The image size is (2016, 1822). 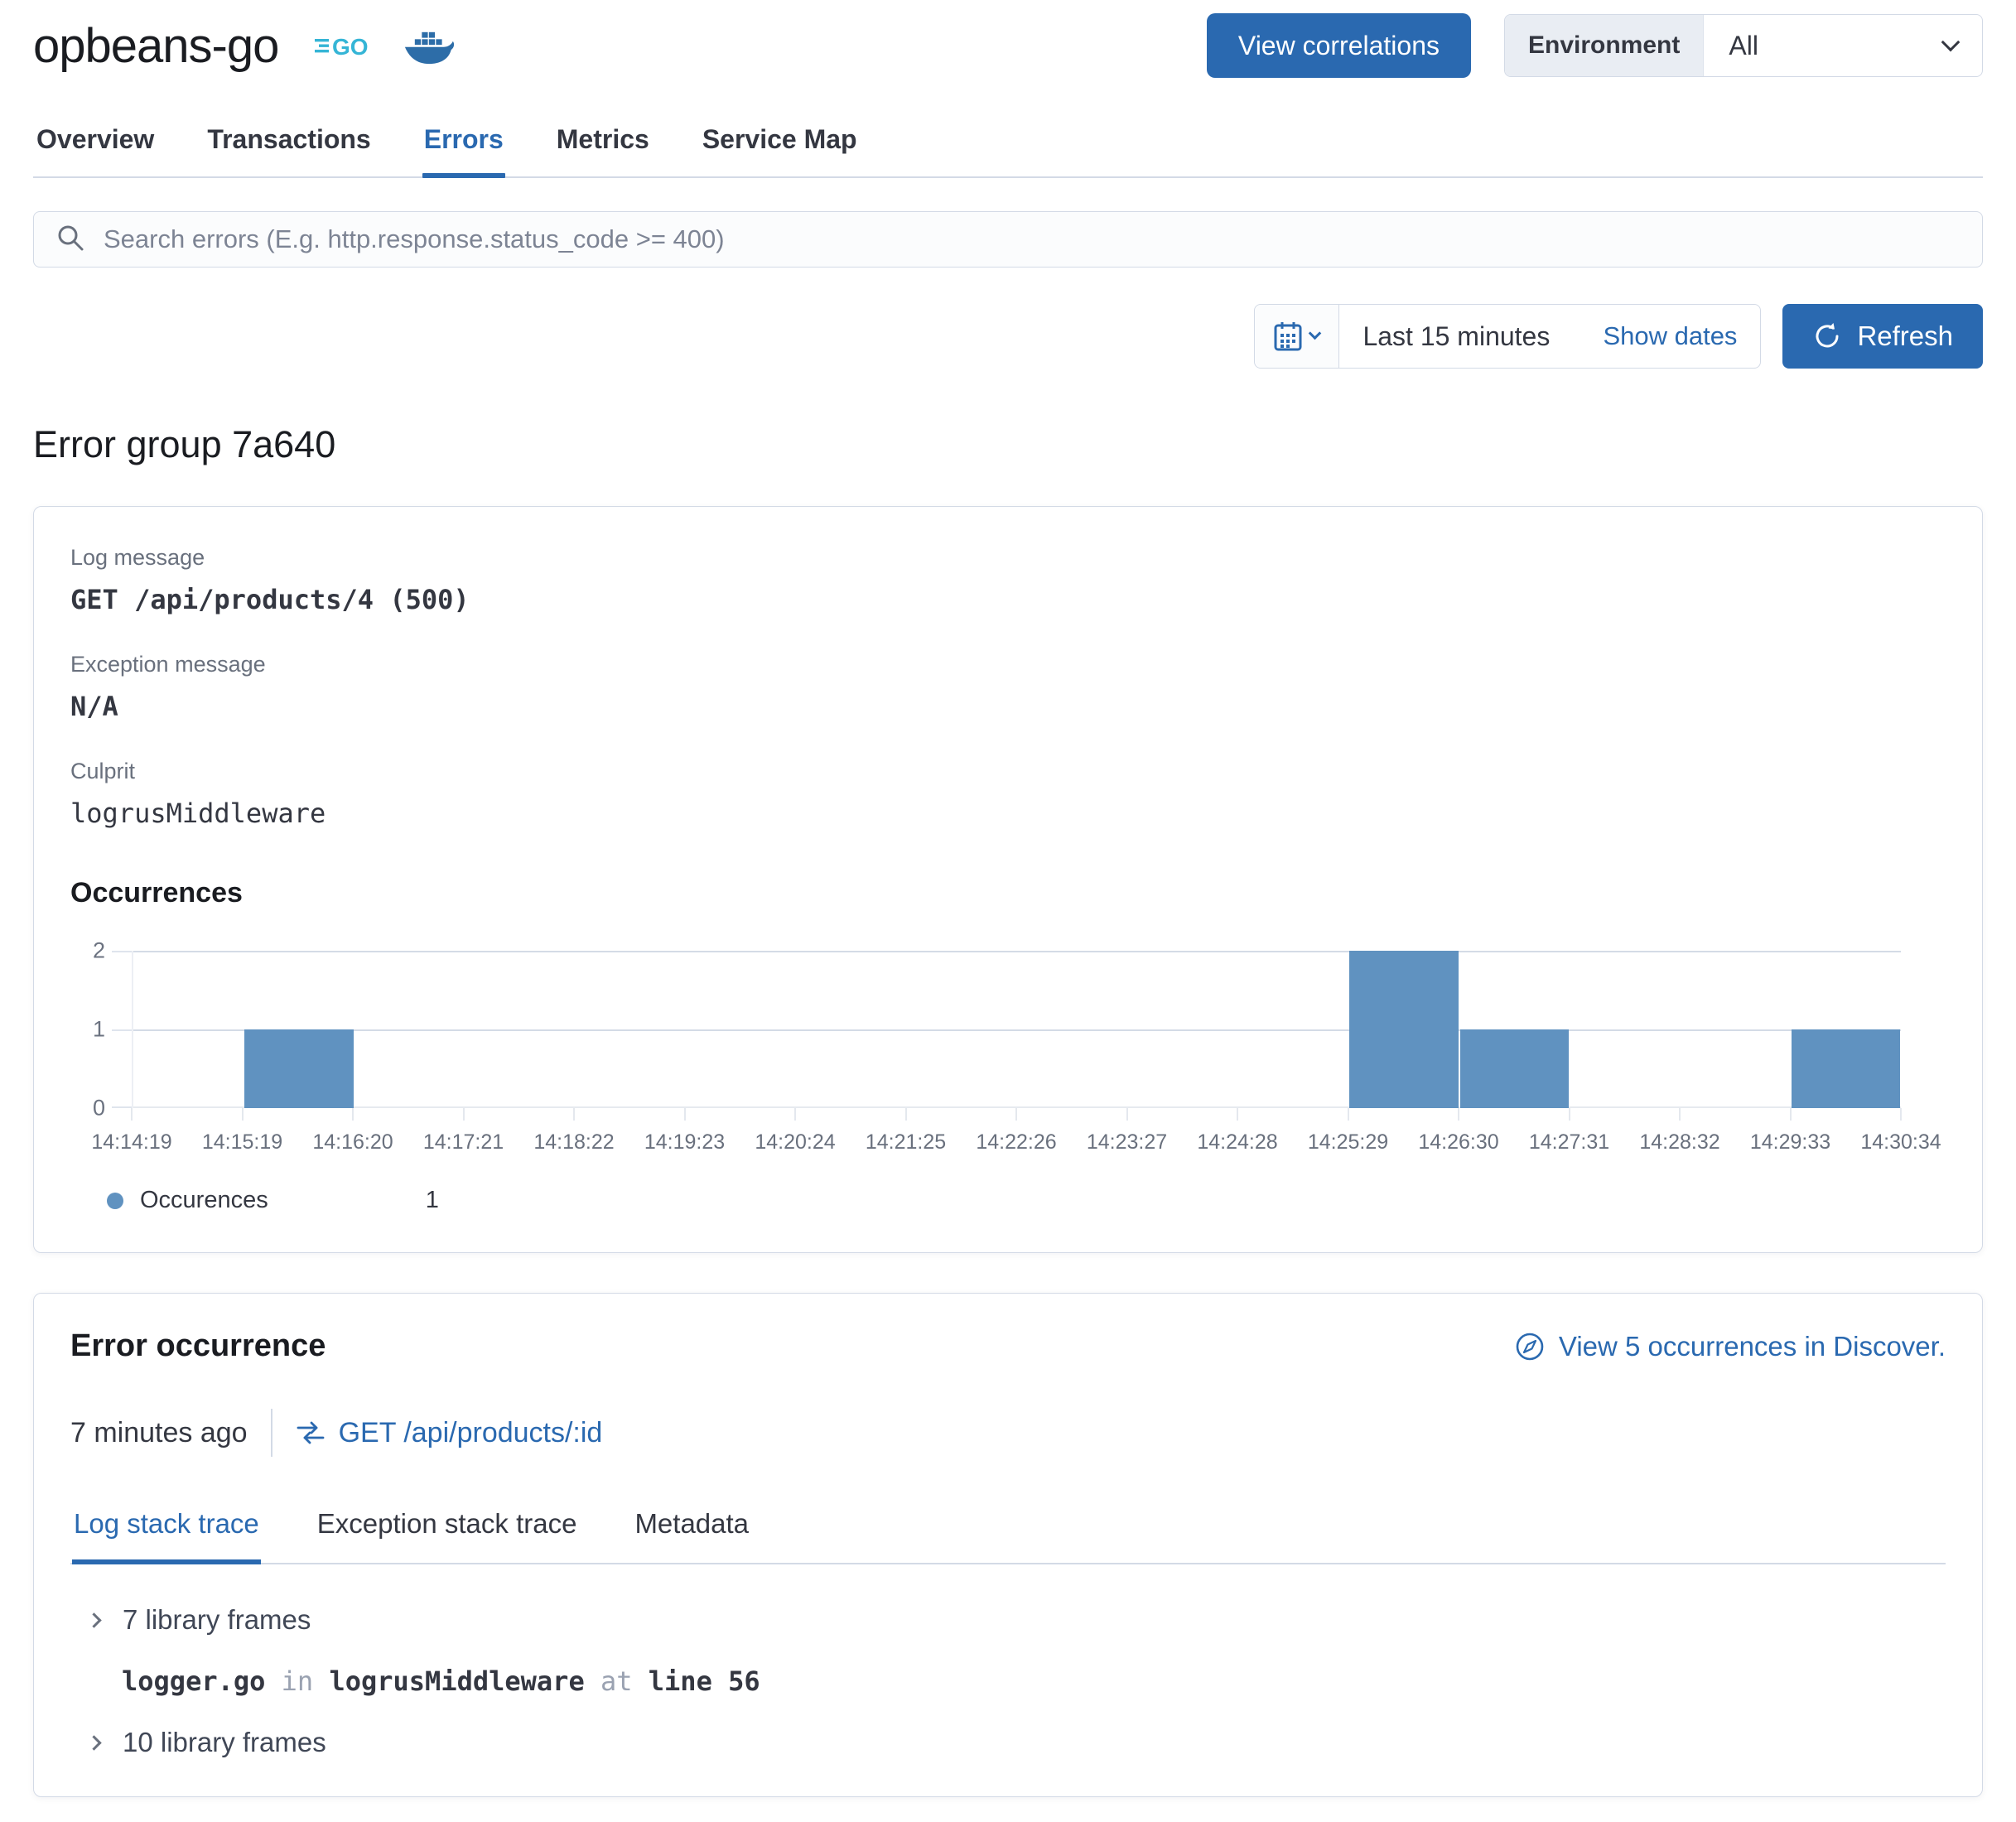 What do you see at coordinates (1127, 1142) in the screenshot?
I see `x-axis-label: 14:23:27` at bounding box center [1127, 1142].